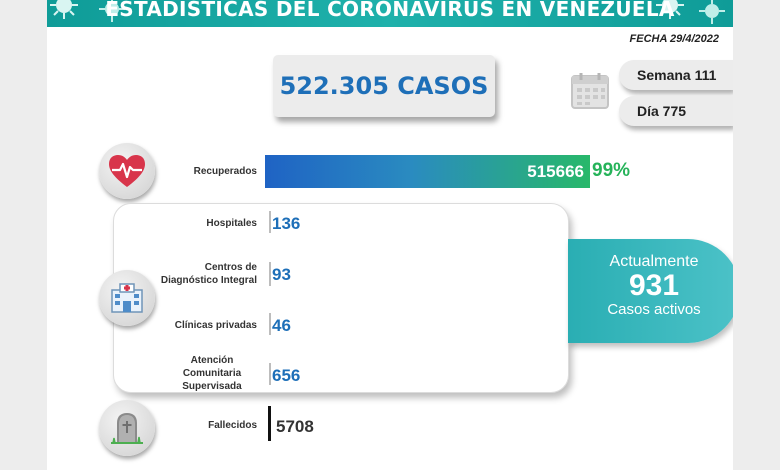 This screenshot has width=780, height=470. Describe the element at coordinates (232, 425) in the screenshot. I see `deaths-label: Fallecidos` at that location.